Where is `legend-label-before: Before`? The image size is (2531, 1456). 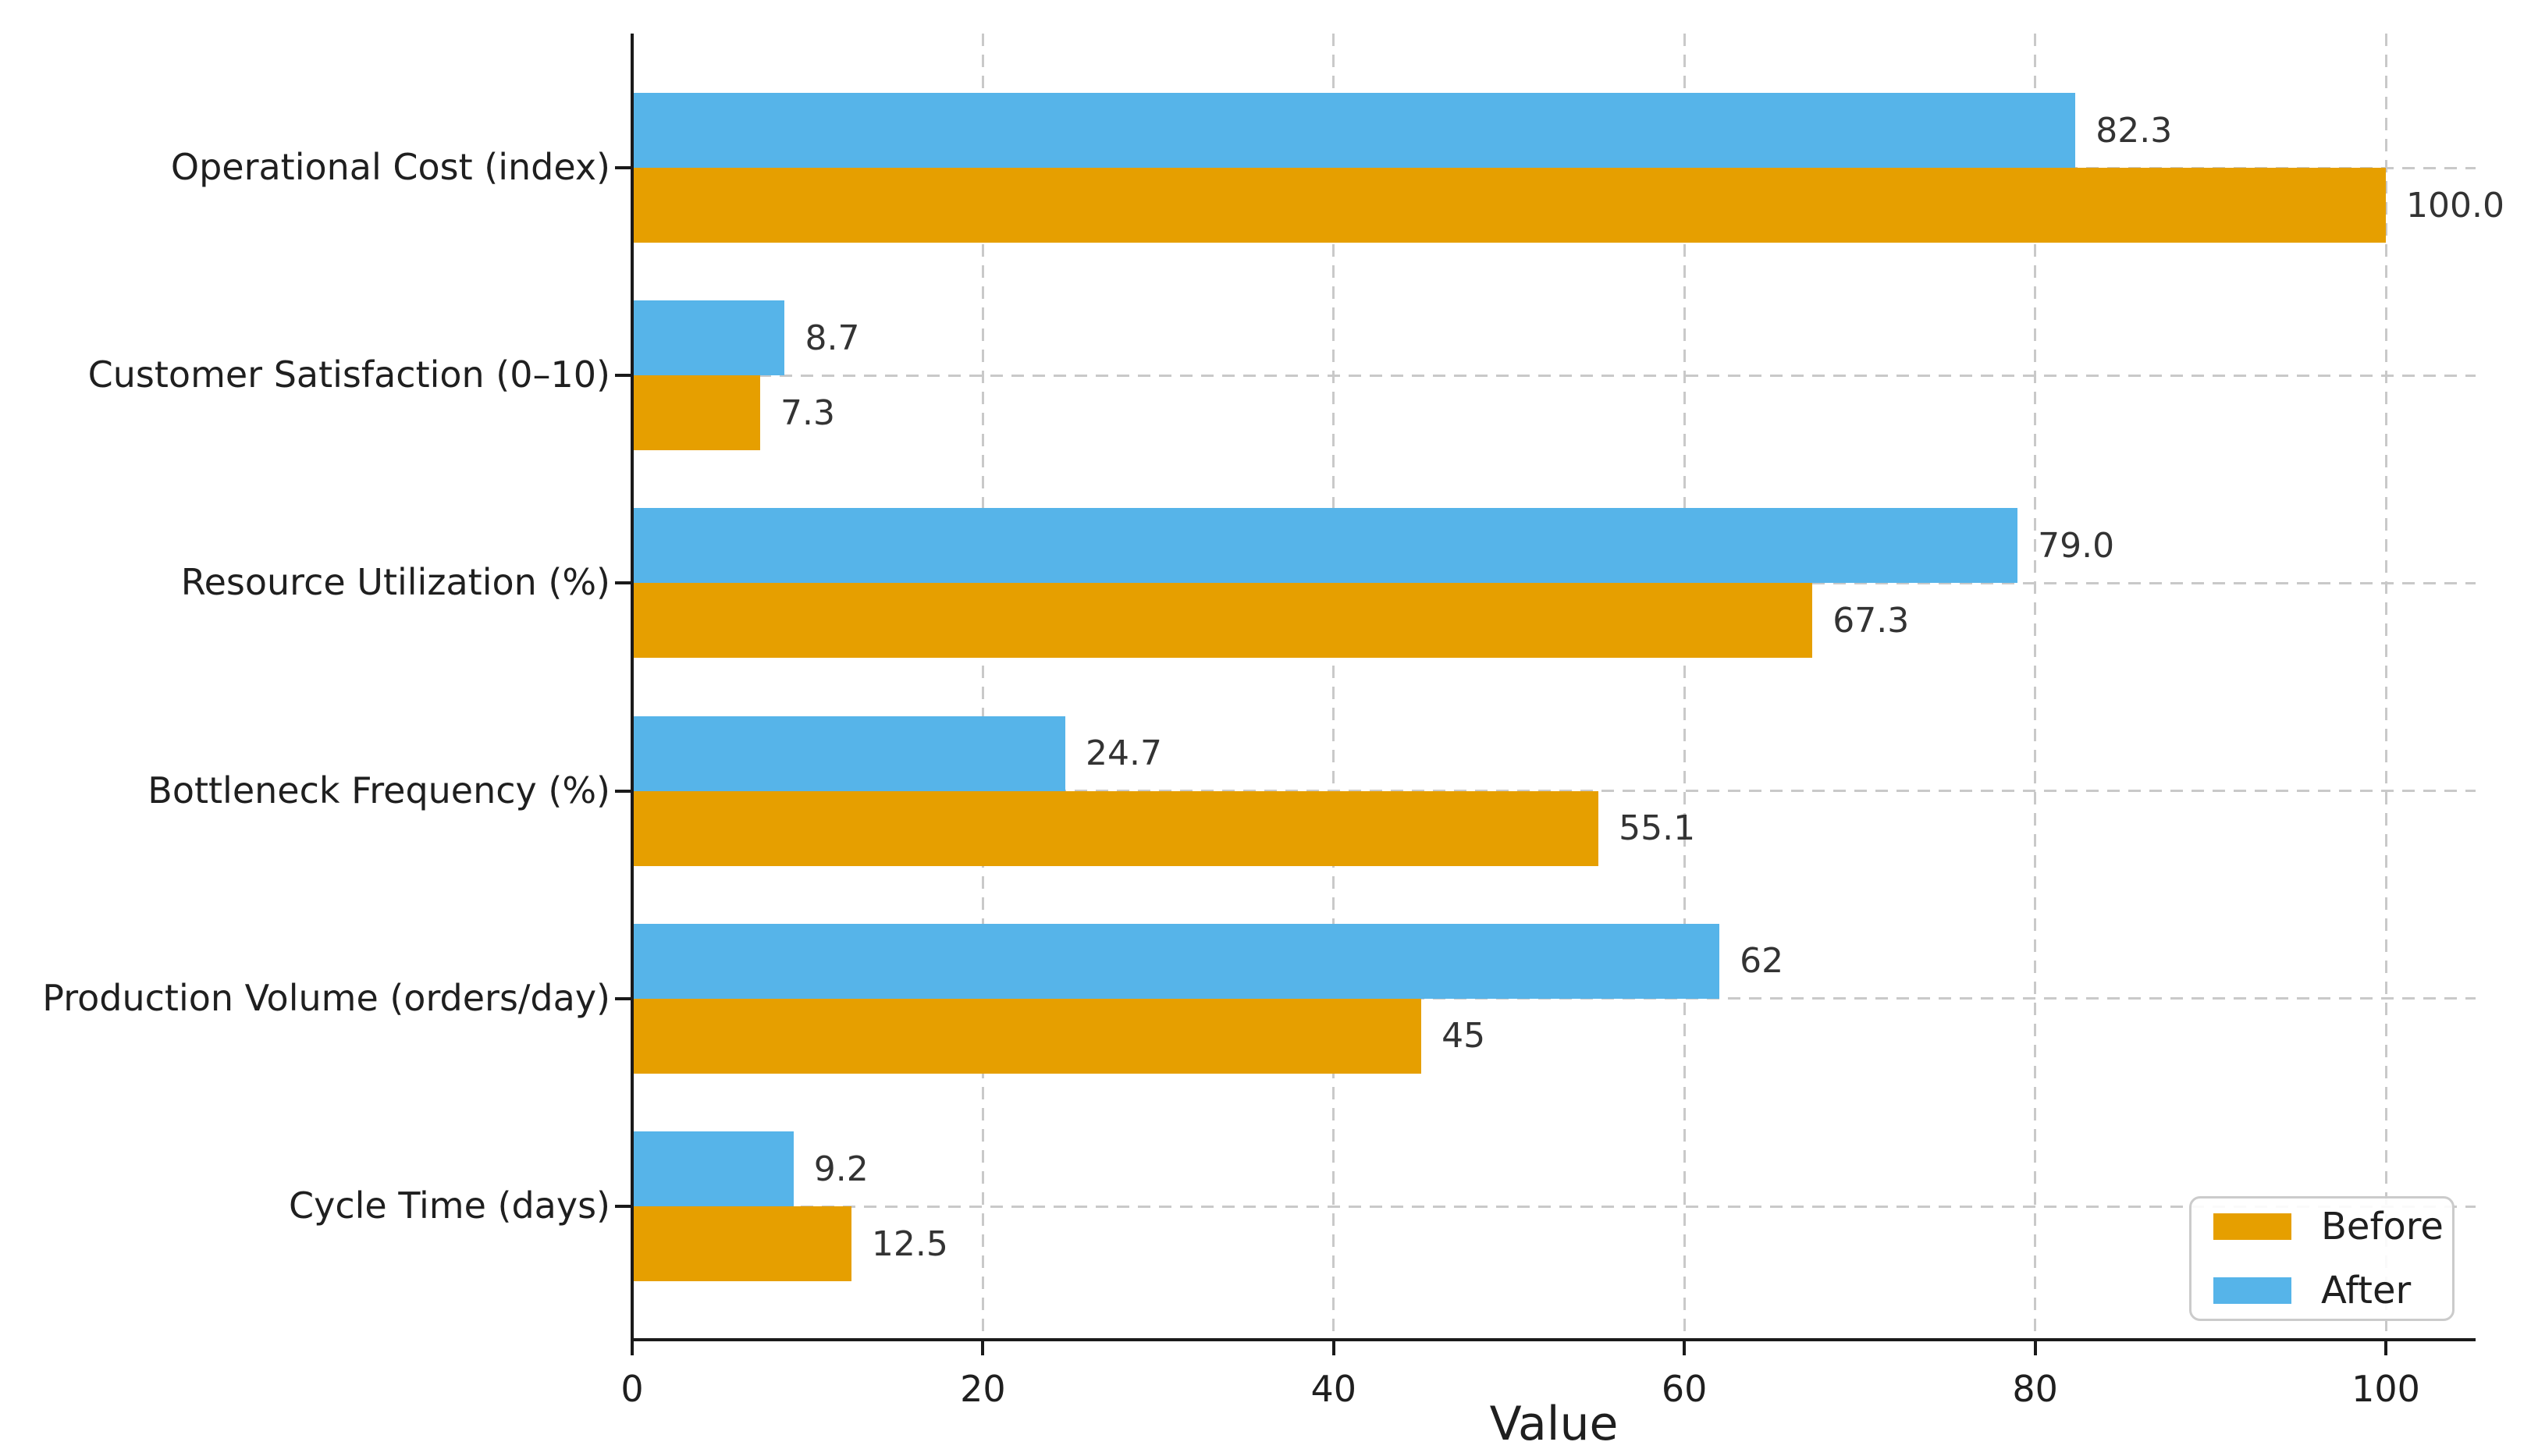
legend-label-before: Before is located at coordinates (2382, 1227).